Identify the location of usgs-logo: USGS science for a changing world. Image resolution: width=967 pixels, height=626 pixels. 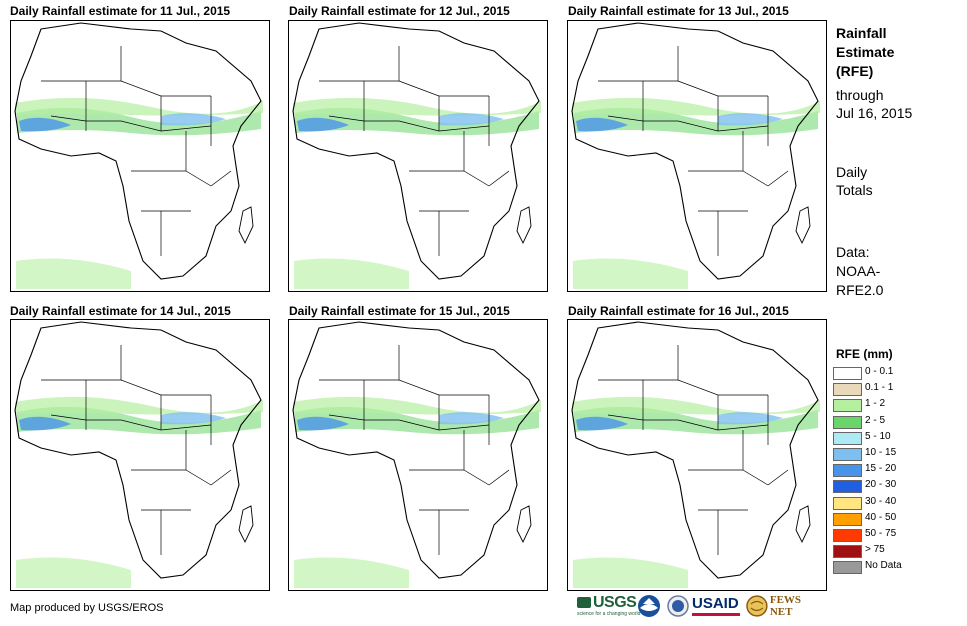
(619, 606).